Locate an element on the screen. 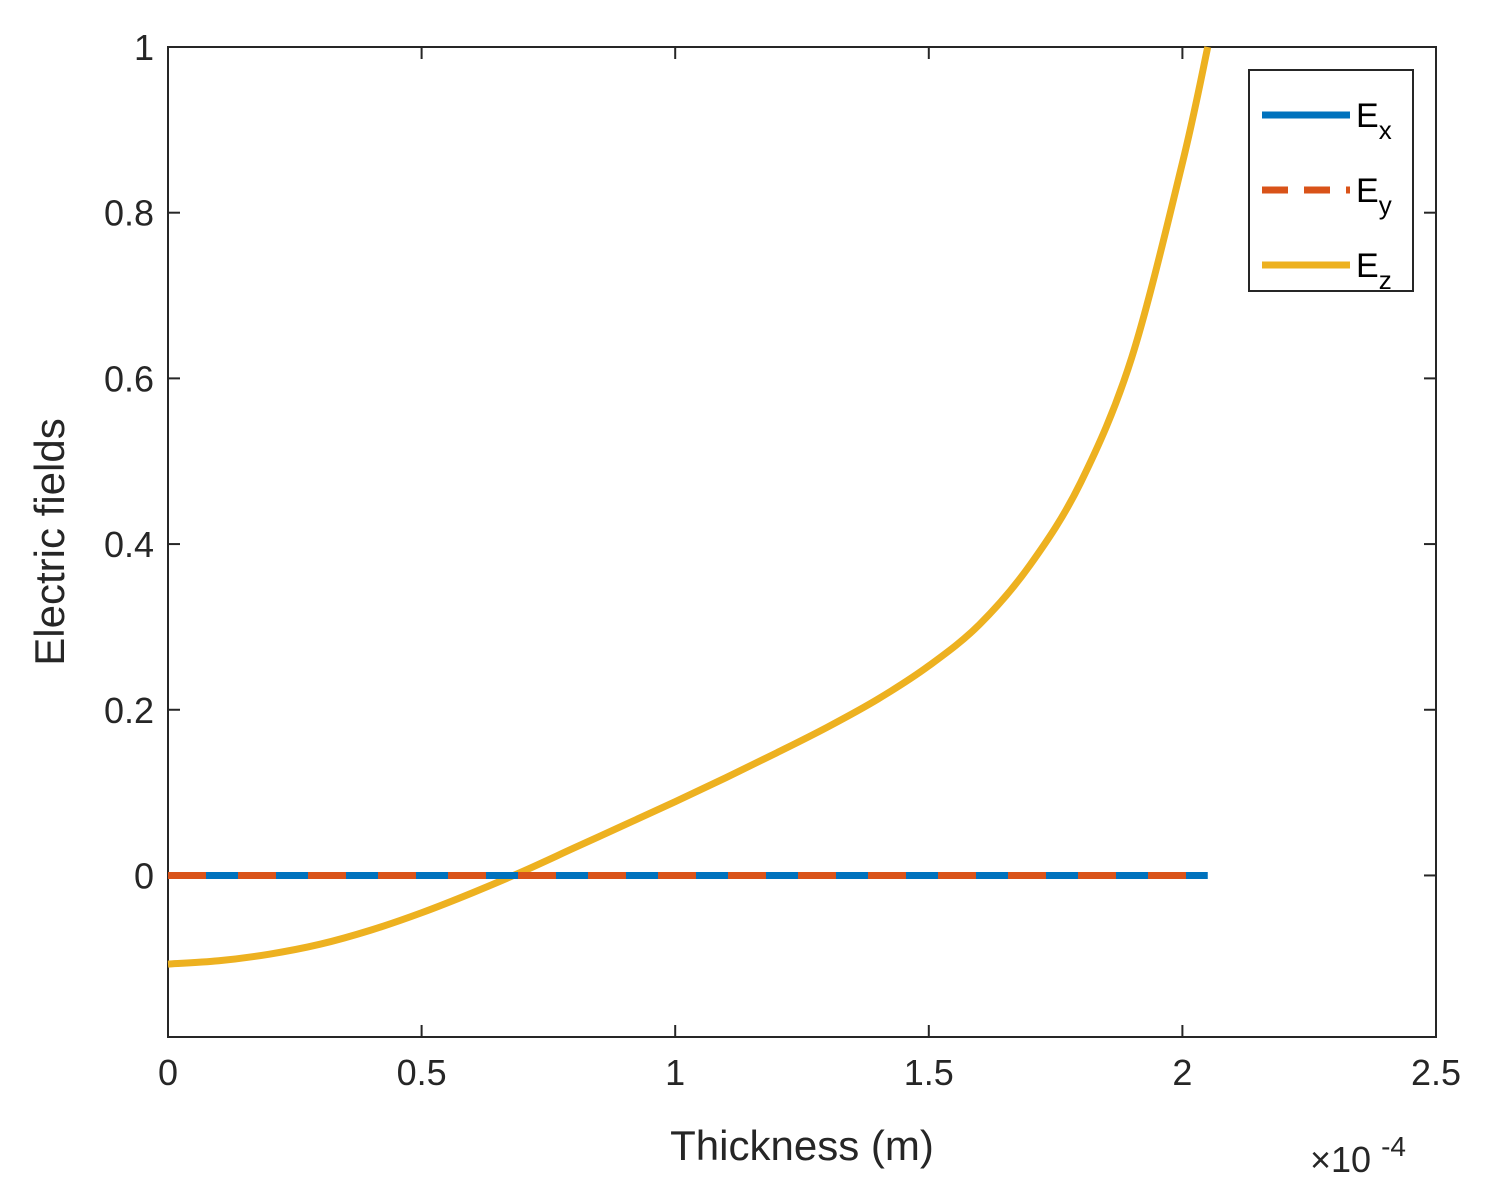  y-tick-label: 0 is located at coordinates (144, 875).